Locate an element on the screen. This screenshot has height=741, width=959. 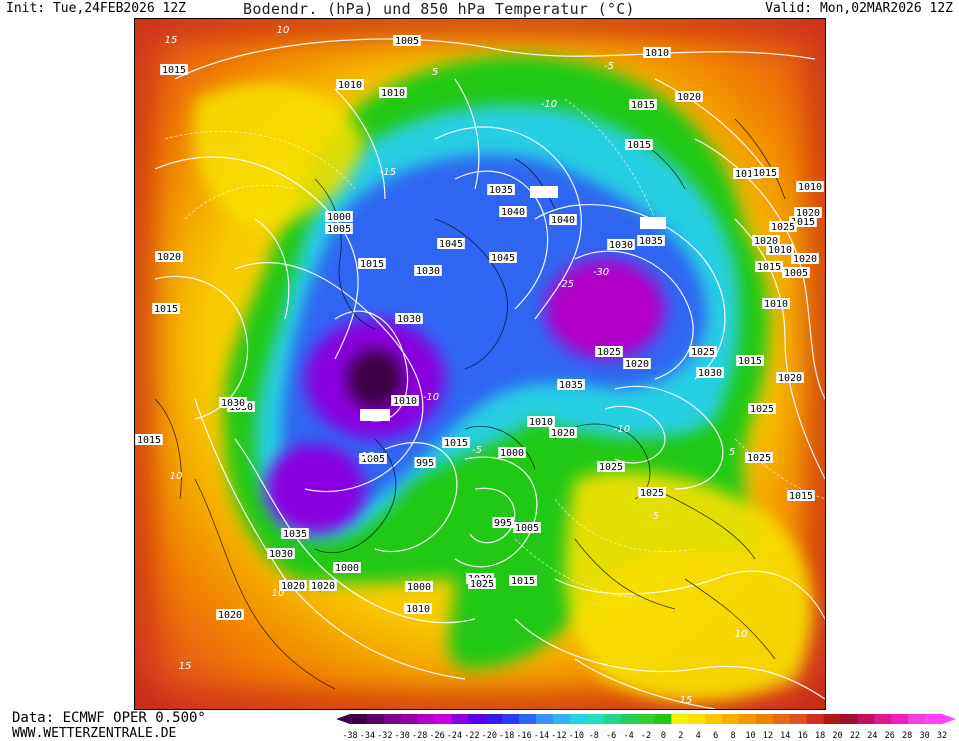
isotherm-label: 5 is located at coordinates (435, 72).